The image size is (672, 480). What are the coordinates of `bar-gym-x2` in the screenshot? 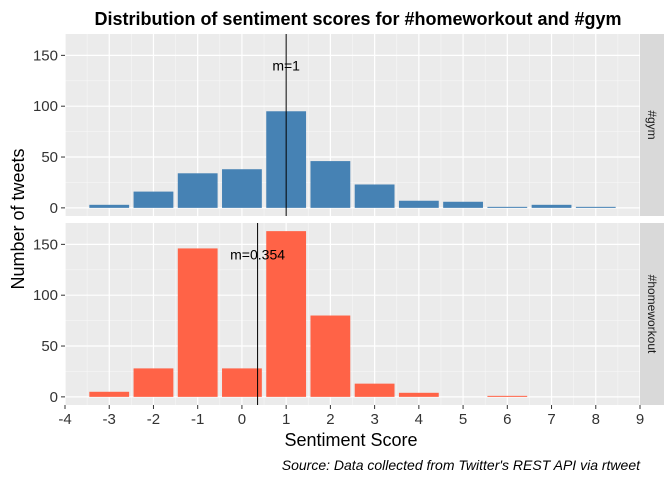 It's located at (330, 184).